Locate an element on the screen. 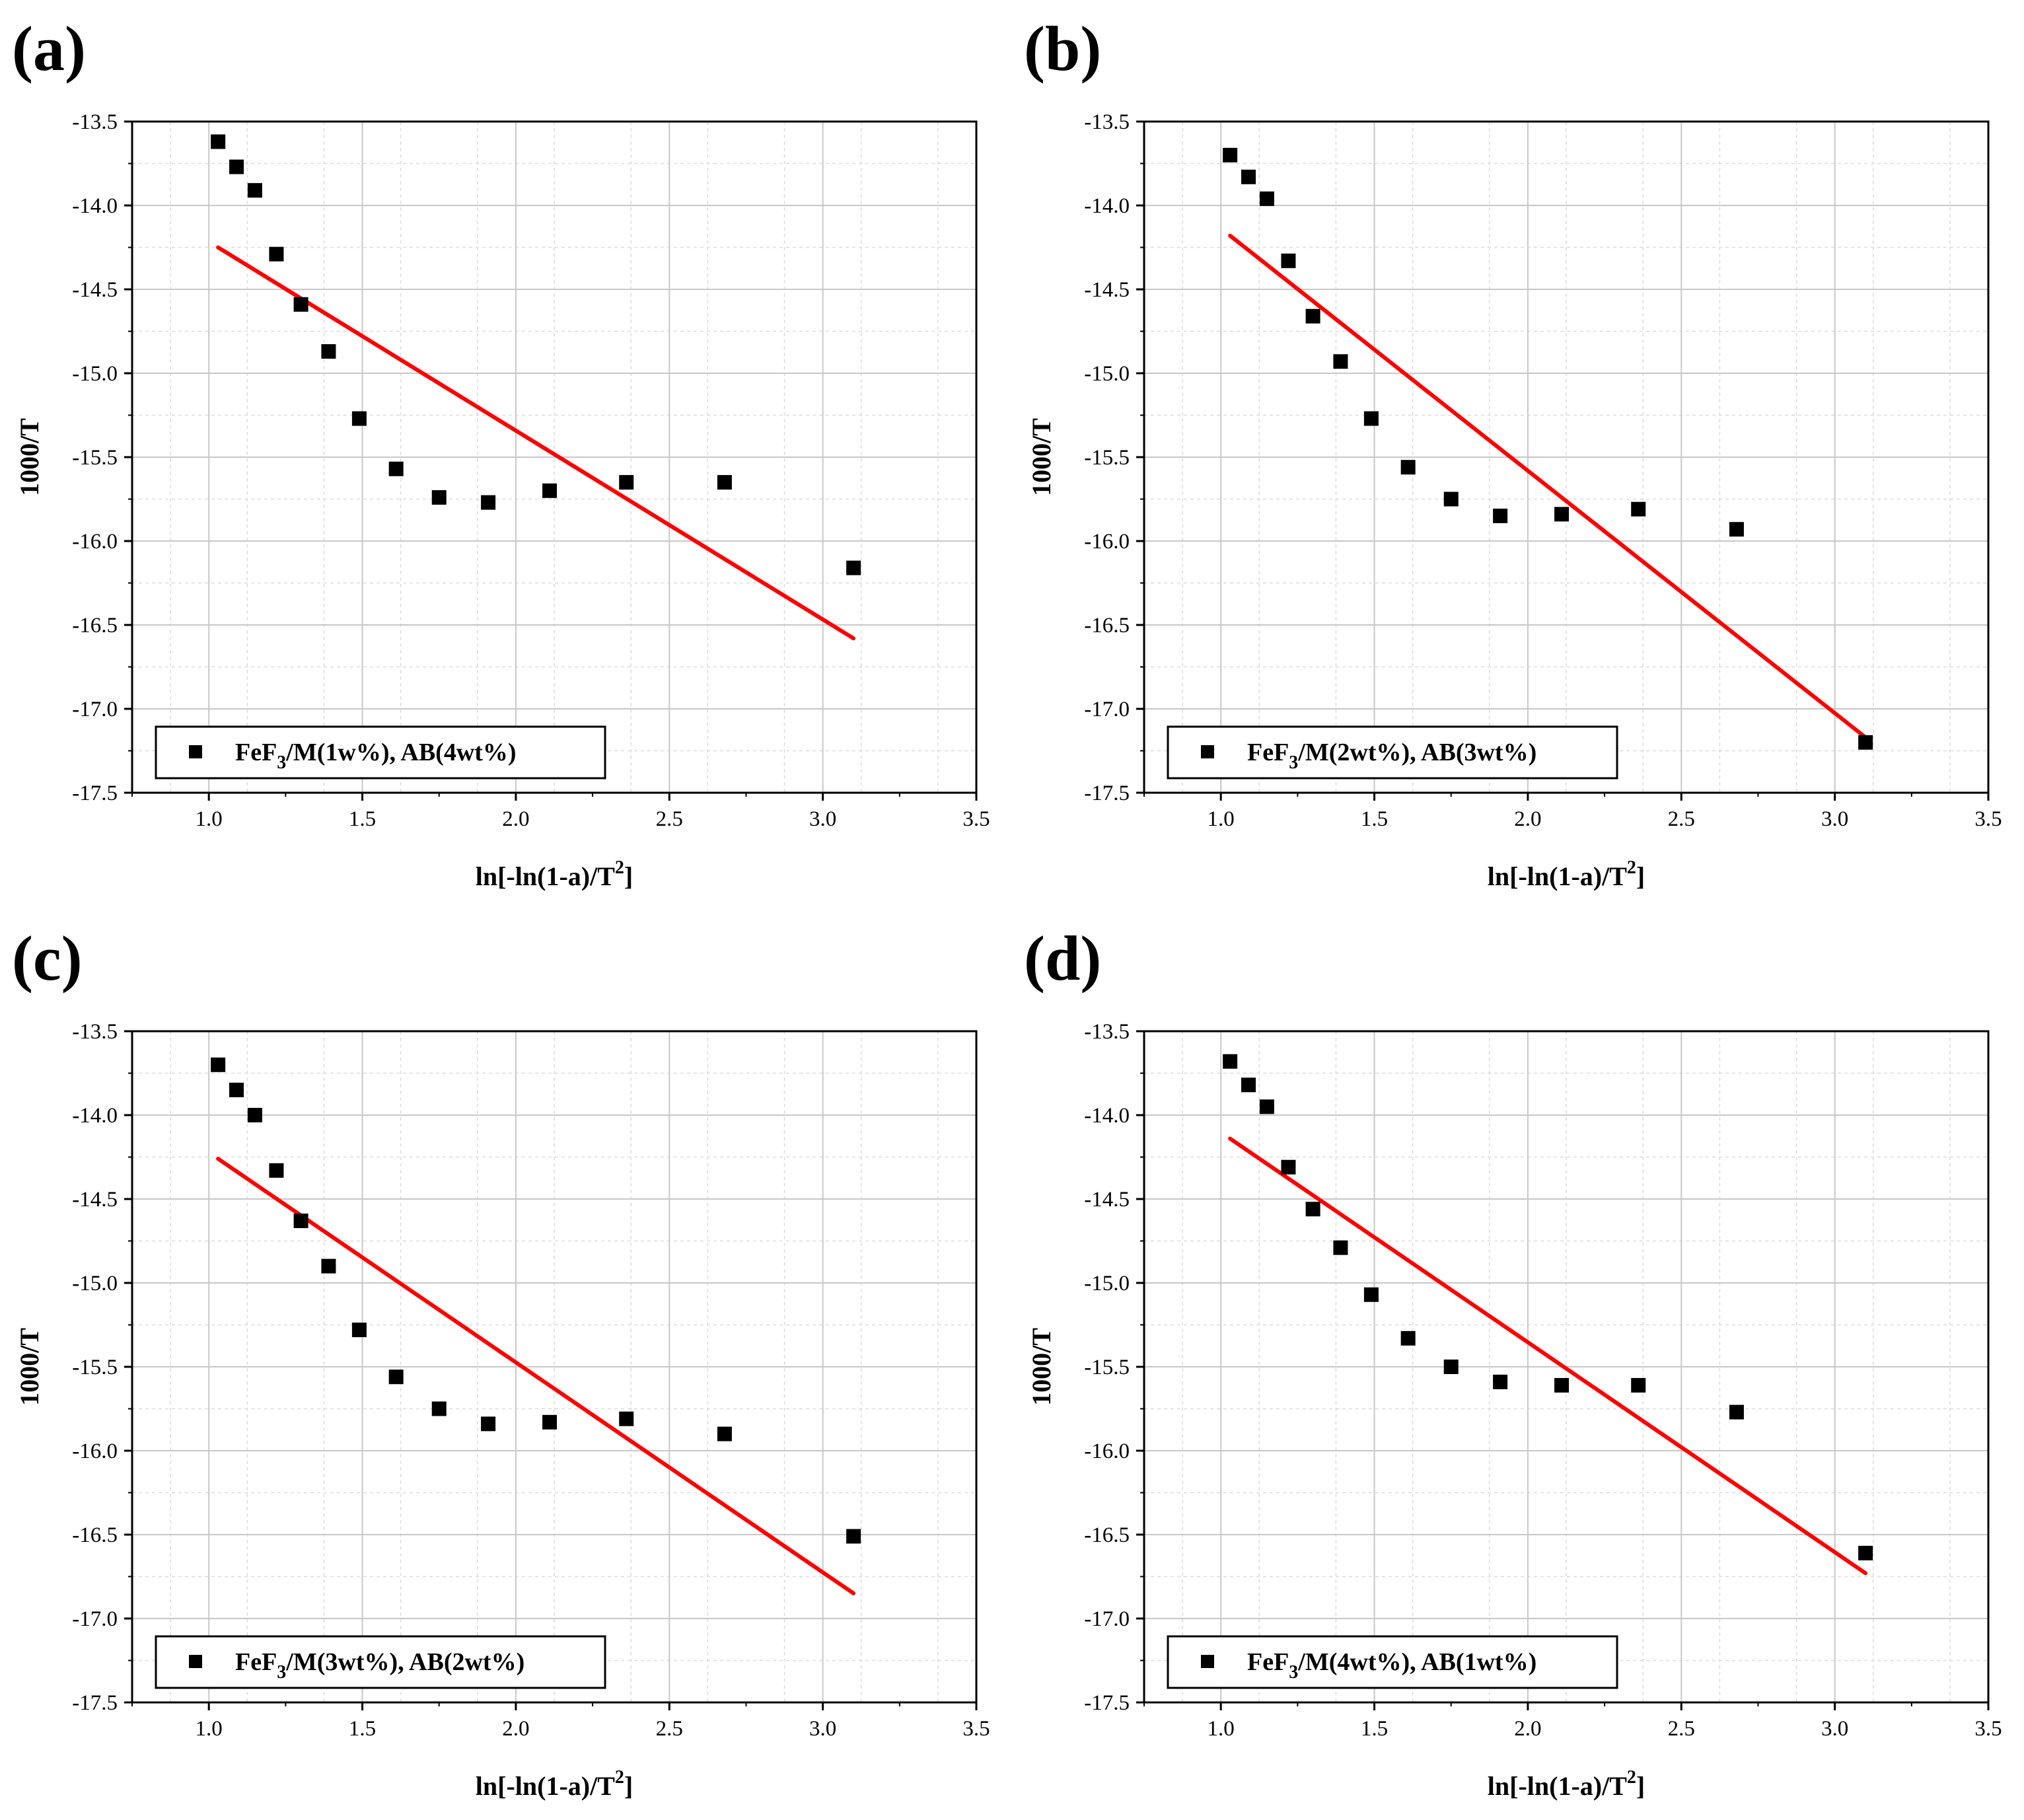  legend-box is located at coordinates (1392, 1662).